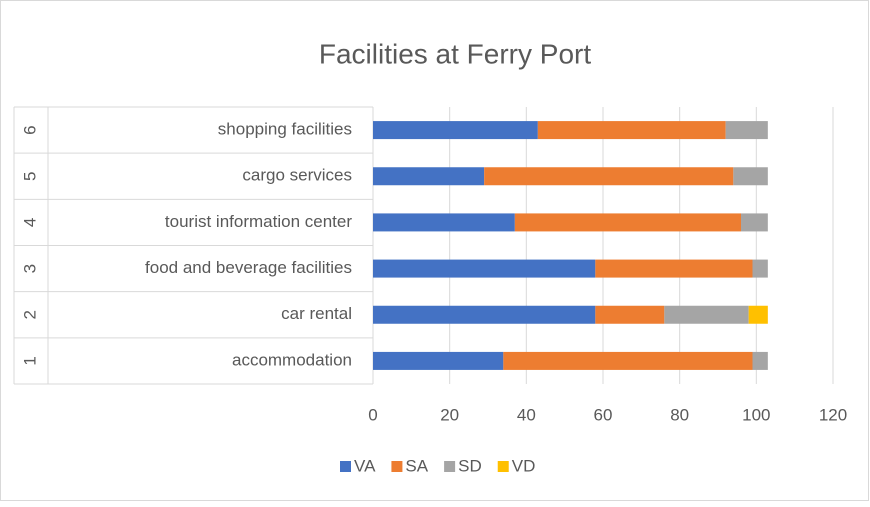  I want to click on category-number: 3, so click(29, 268).